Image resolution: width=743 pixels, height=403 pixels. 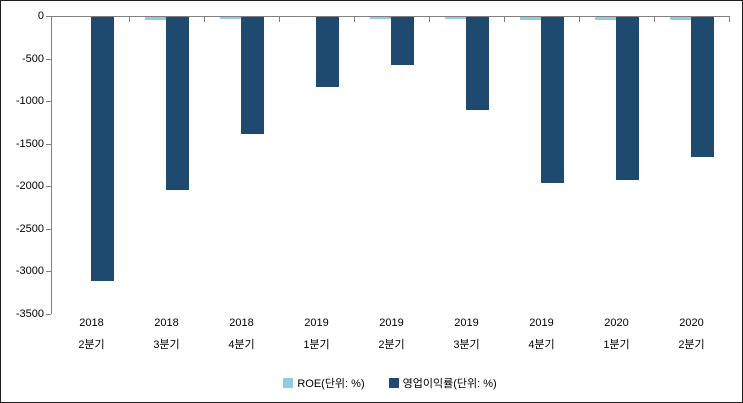 I want to click on legend-entry-opm: 영업이익률(단위: %), so click(x=442, y=383).